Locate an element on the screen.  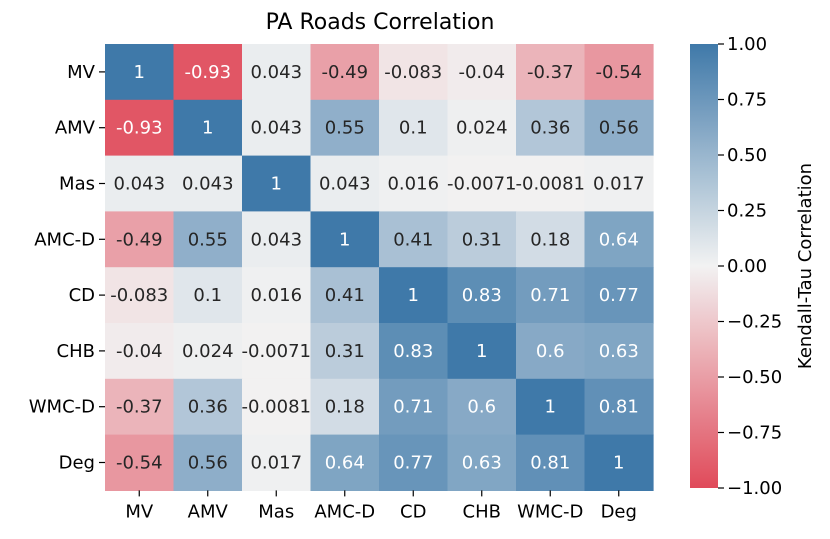
heatmap-cell-Deg-CD is located at coordinates (414, 462).